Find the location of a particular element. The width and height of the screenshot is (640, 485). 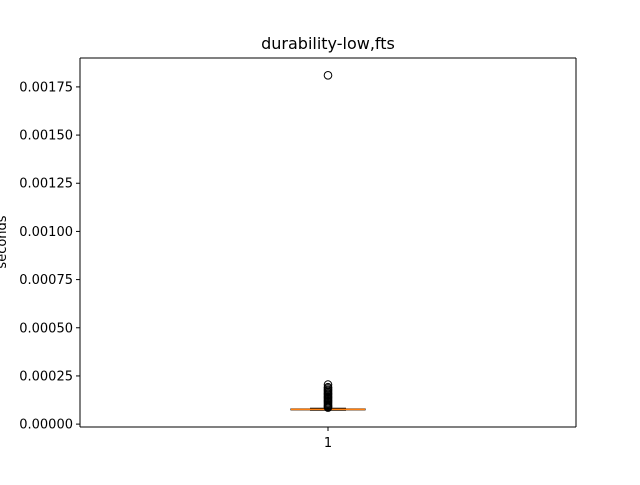

y-tick-label: 0.00150 is located at coordinates (46, 136).